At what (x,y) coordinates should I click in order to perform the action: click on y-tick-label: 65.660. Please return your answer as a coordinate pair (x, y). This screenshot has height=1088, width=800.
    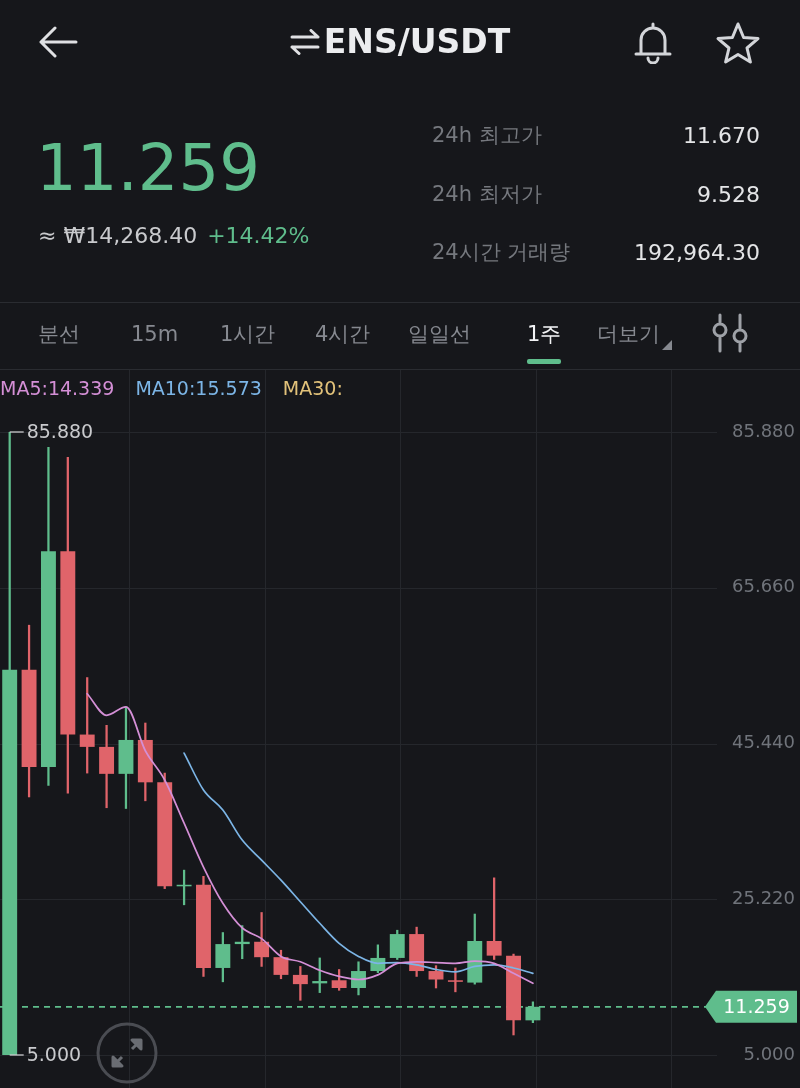
    Looking at the image, I should click on (763, 586).